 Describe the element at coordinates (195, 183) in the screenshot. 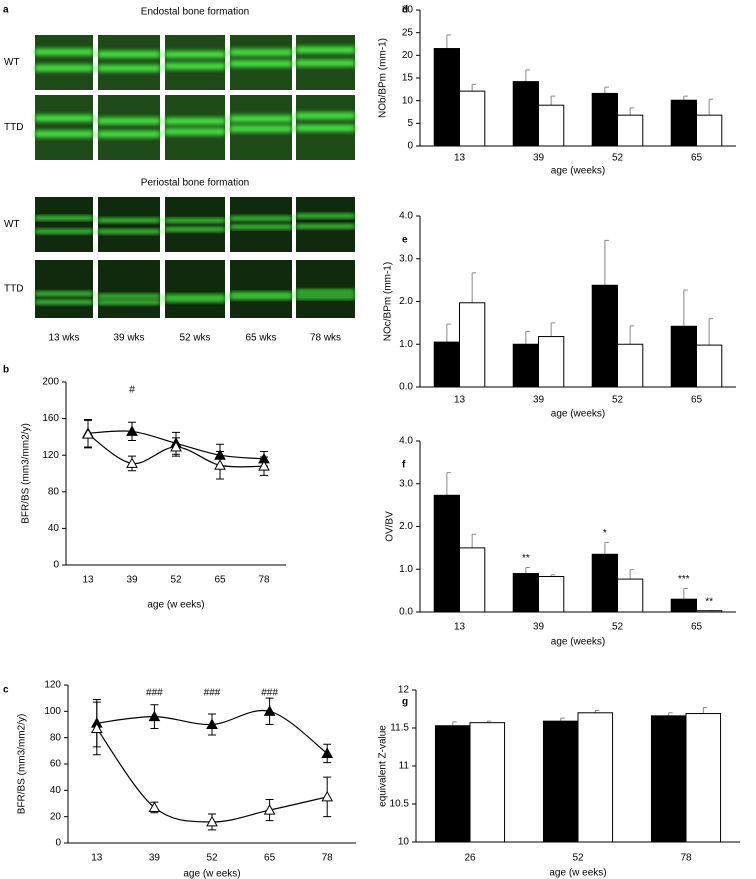

I see `section-title: Periostal bone formation` at that location.